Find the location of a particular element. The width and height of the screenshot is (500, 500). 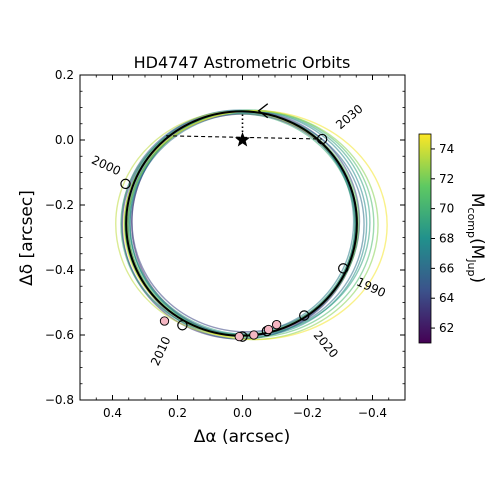

x-tick-label: 0.0 is located at coordinates (242, 413).